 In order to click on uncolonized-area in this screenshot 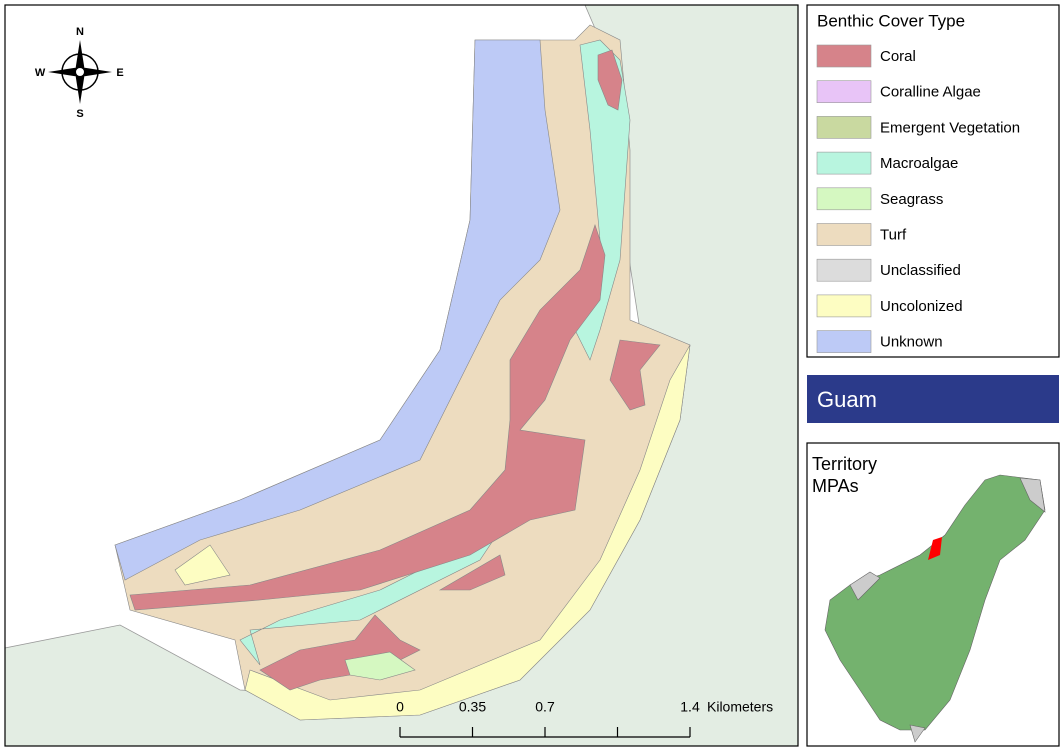, I will do `click(202, 565)`.